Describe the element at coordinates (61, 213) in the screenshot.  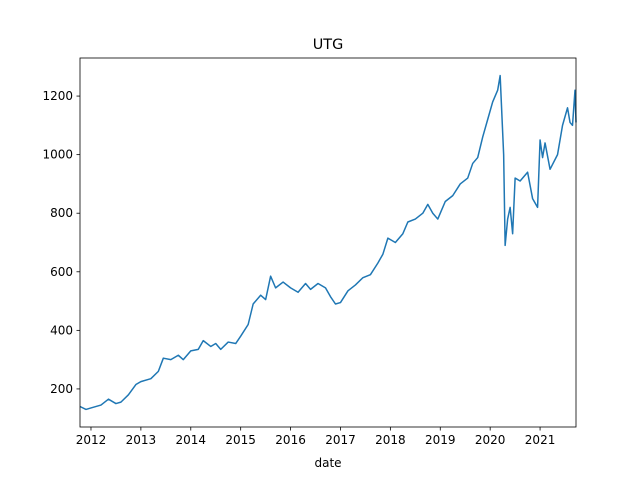
I see `y-tick-label: 800` at that location.